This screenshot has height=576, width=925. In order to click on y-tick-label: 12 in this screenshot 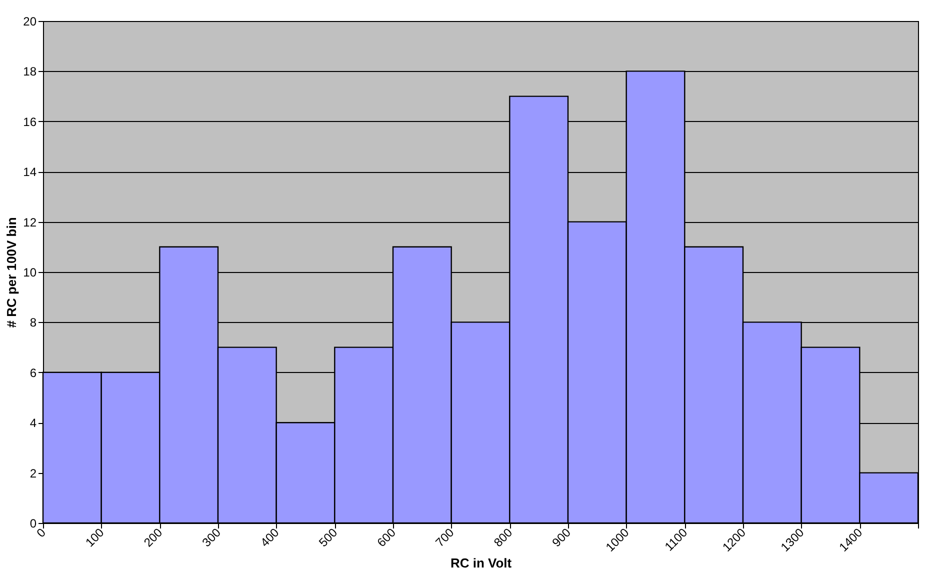, I will do `click(30, 222)`.